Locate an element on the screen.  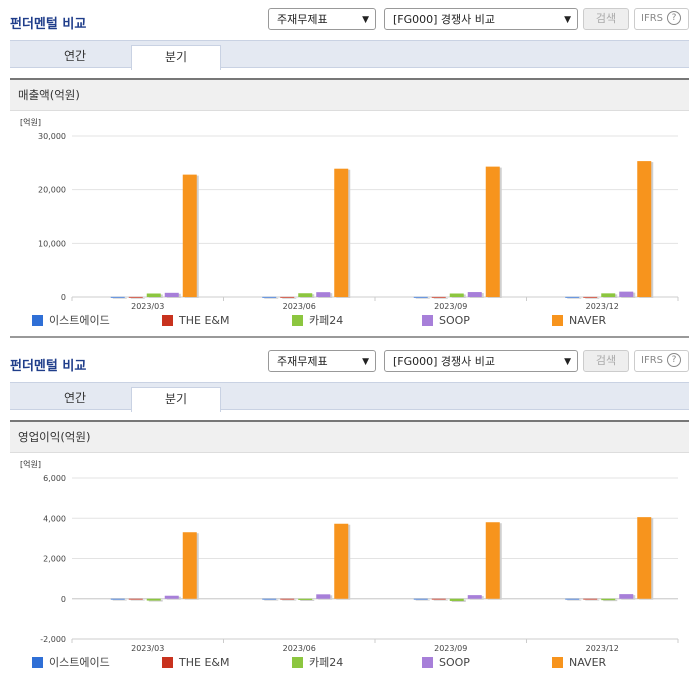
y-tick-label: 2,000 is located at coordinates (54, 559).